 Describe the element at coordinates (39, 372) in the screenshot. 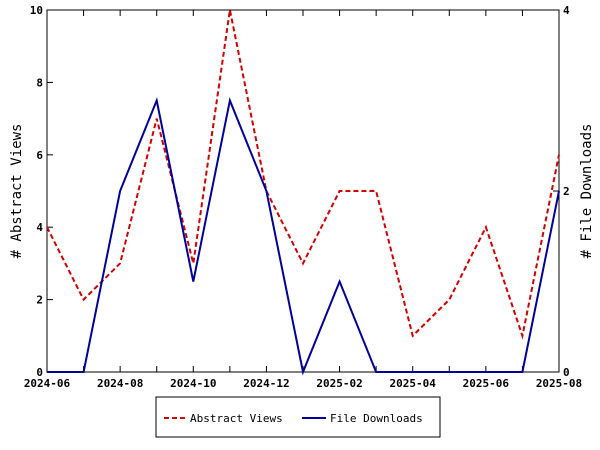

I see `y-left-tick-label: 0` at that location.